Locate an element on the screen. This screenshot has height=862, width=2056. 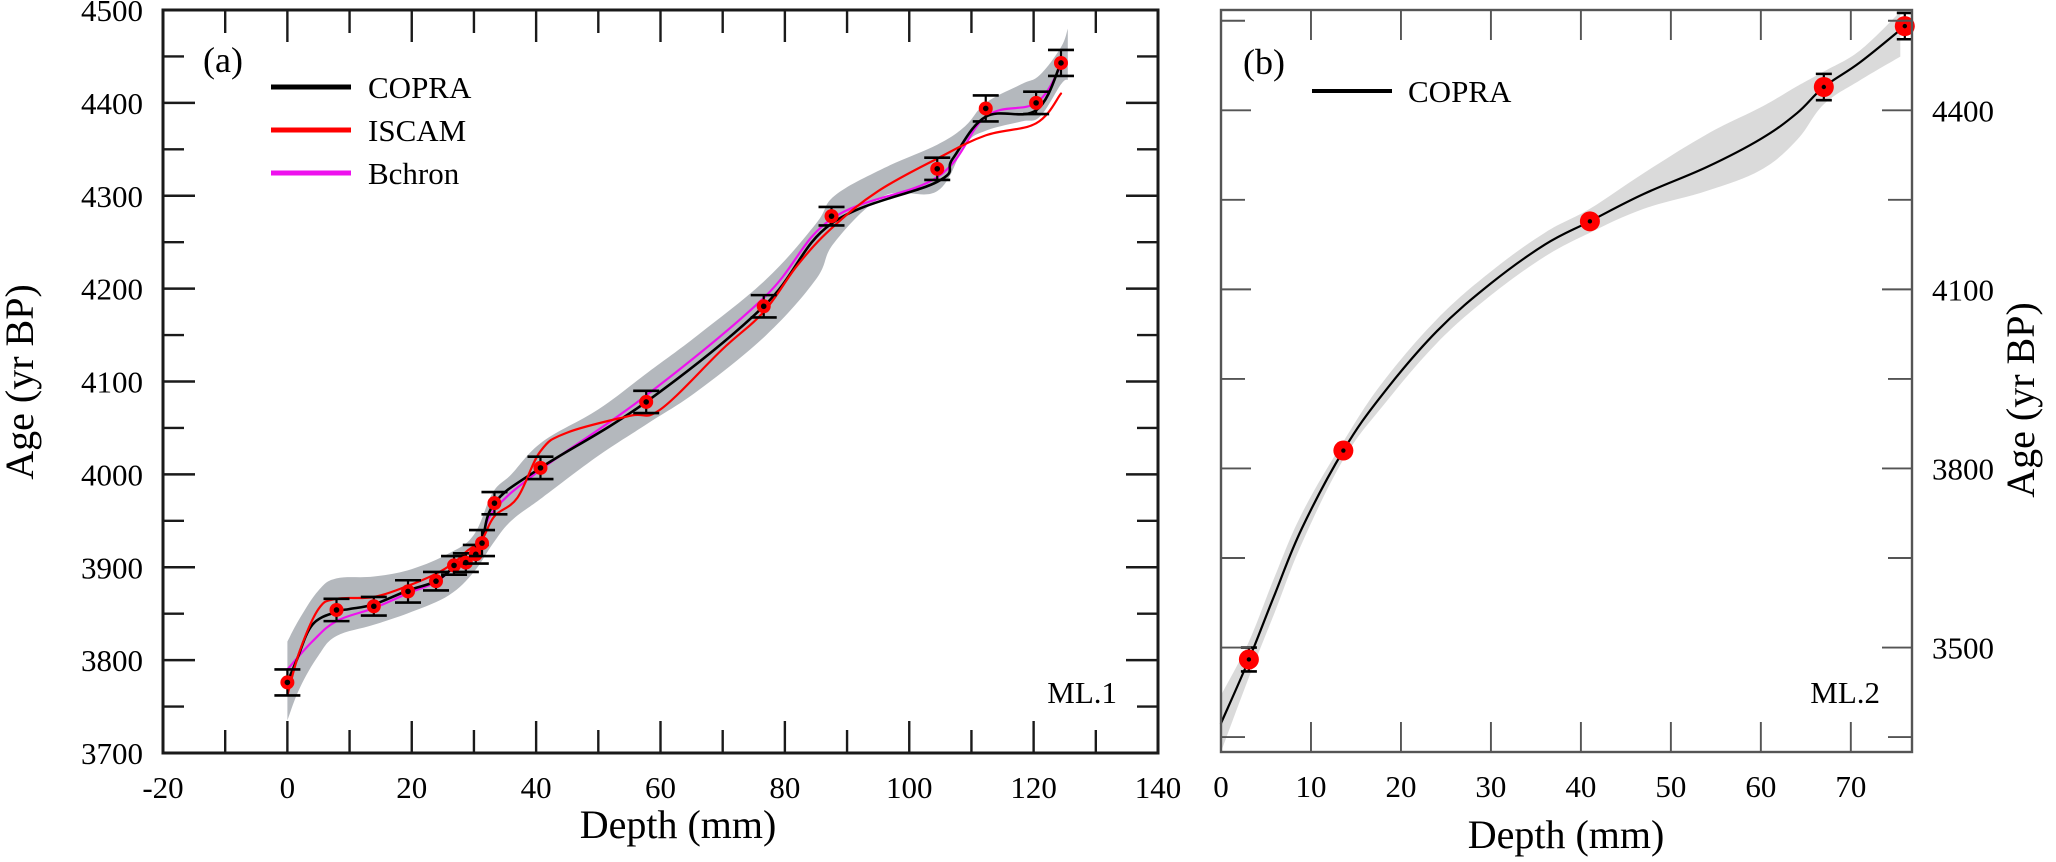
legend-label: ISCAM is located at coordinates (417, 130).